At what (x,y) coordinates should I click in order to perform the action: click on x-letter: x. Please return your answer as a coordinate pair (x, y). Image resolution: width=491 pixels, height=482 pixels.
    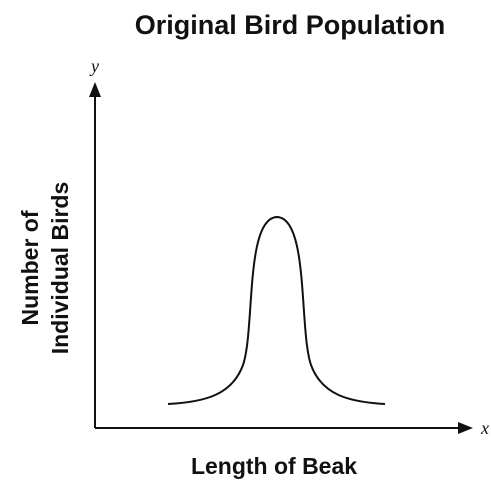
    Looking at the image, I should click on (484, 428).